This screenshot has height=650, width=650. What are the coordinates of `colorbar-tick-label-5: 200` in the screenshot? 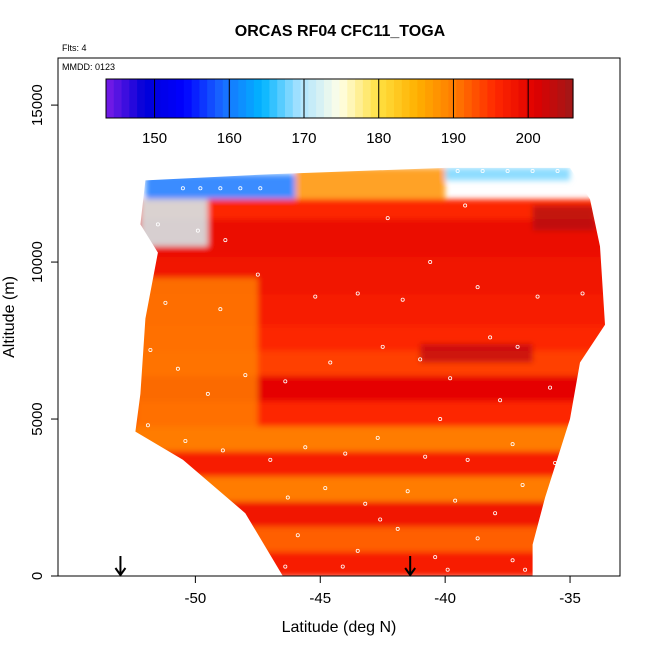 It's located at (528, 138).